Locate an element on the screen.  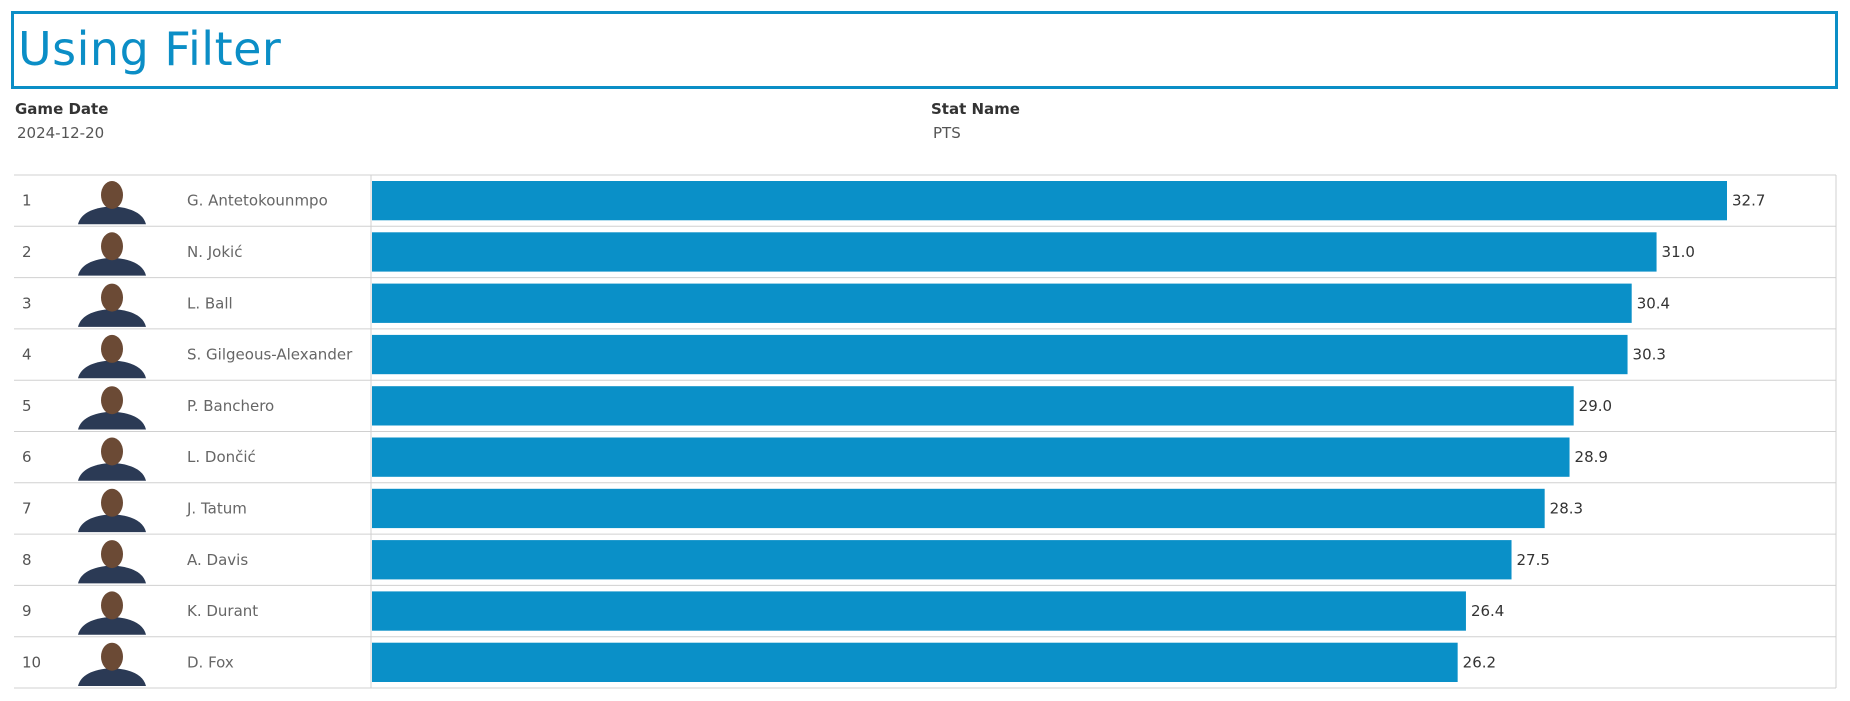
rank-label: 5 is located at coordinates (27, 406).